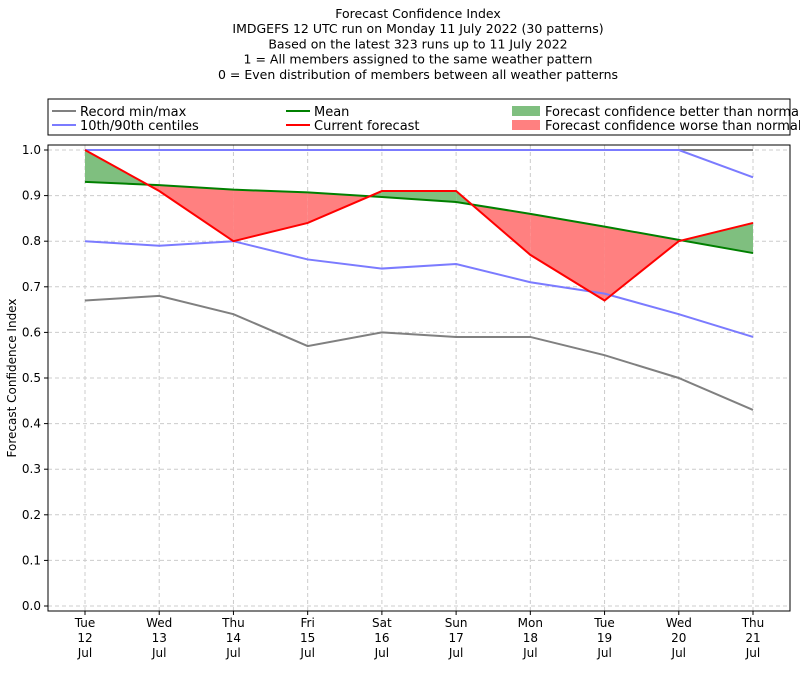 This screenshot has width=800, height=680. I want to click on x-tick-label: 18, so click(530, 638).